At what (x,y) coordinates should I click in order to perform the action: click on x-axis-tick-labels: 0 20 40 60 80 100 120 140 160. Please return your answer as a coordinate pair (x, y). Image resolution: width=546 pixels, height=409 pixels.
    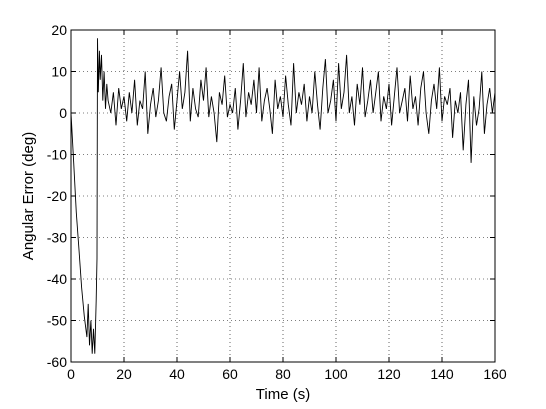
    Looking at the image, I should click on (287, 374).